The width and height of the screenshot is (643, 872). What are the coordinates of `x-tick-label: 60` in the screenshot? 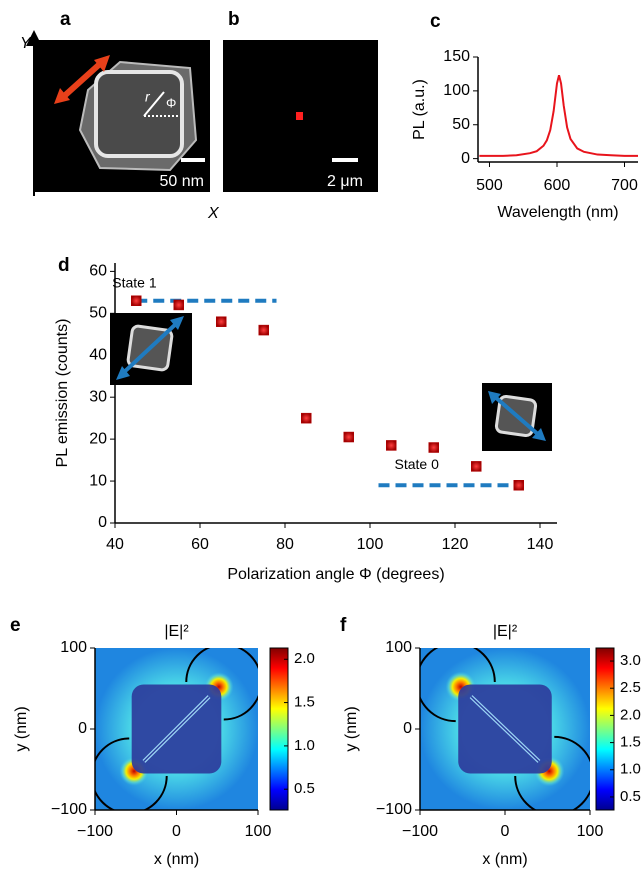 It's located at (200, 544).